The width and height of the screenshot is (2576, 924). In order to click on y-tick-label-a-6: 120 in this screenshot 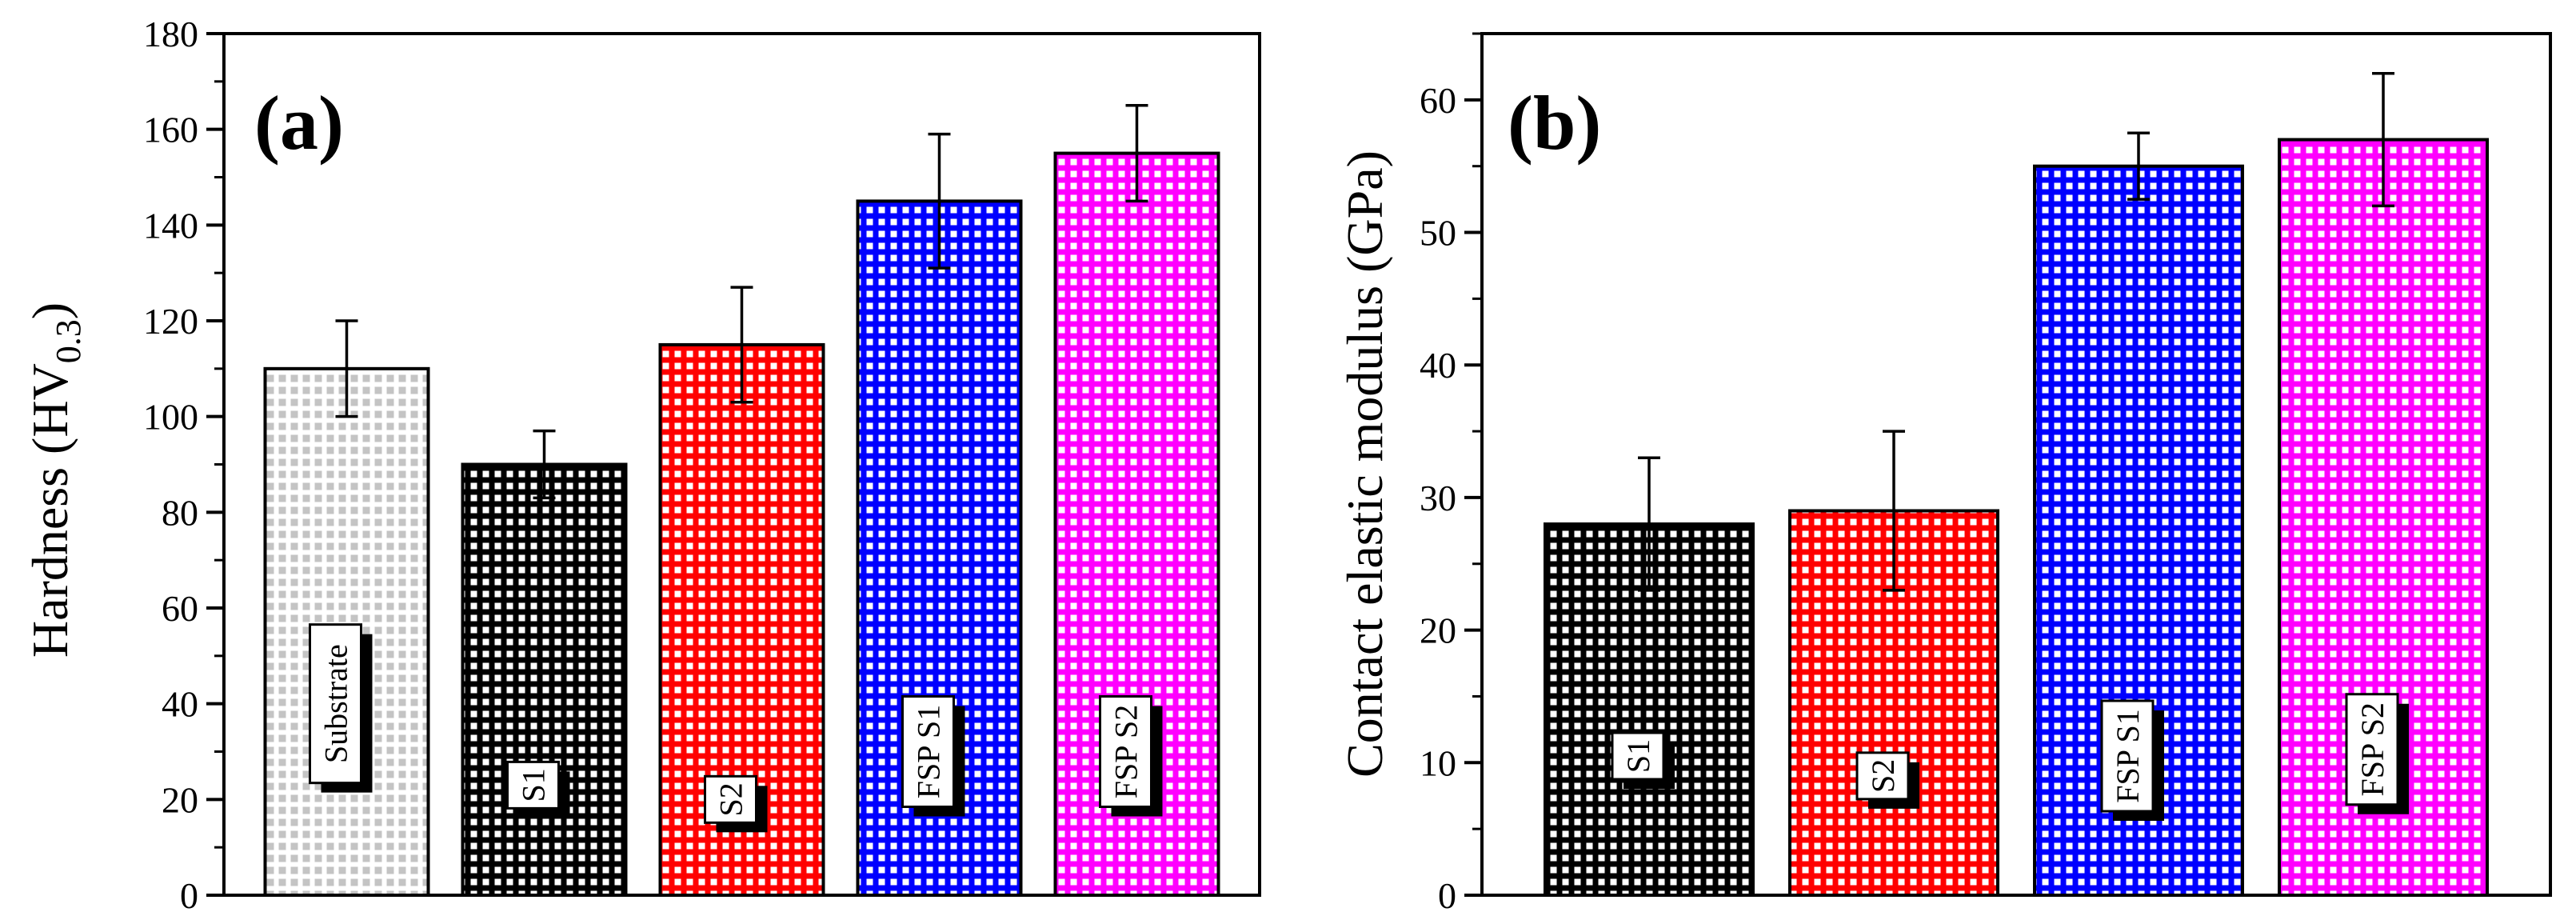, I will do `click(171, 321)`.